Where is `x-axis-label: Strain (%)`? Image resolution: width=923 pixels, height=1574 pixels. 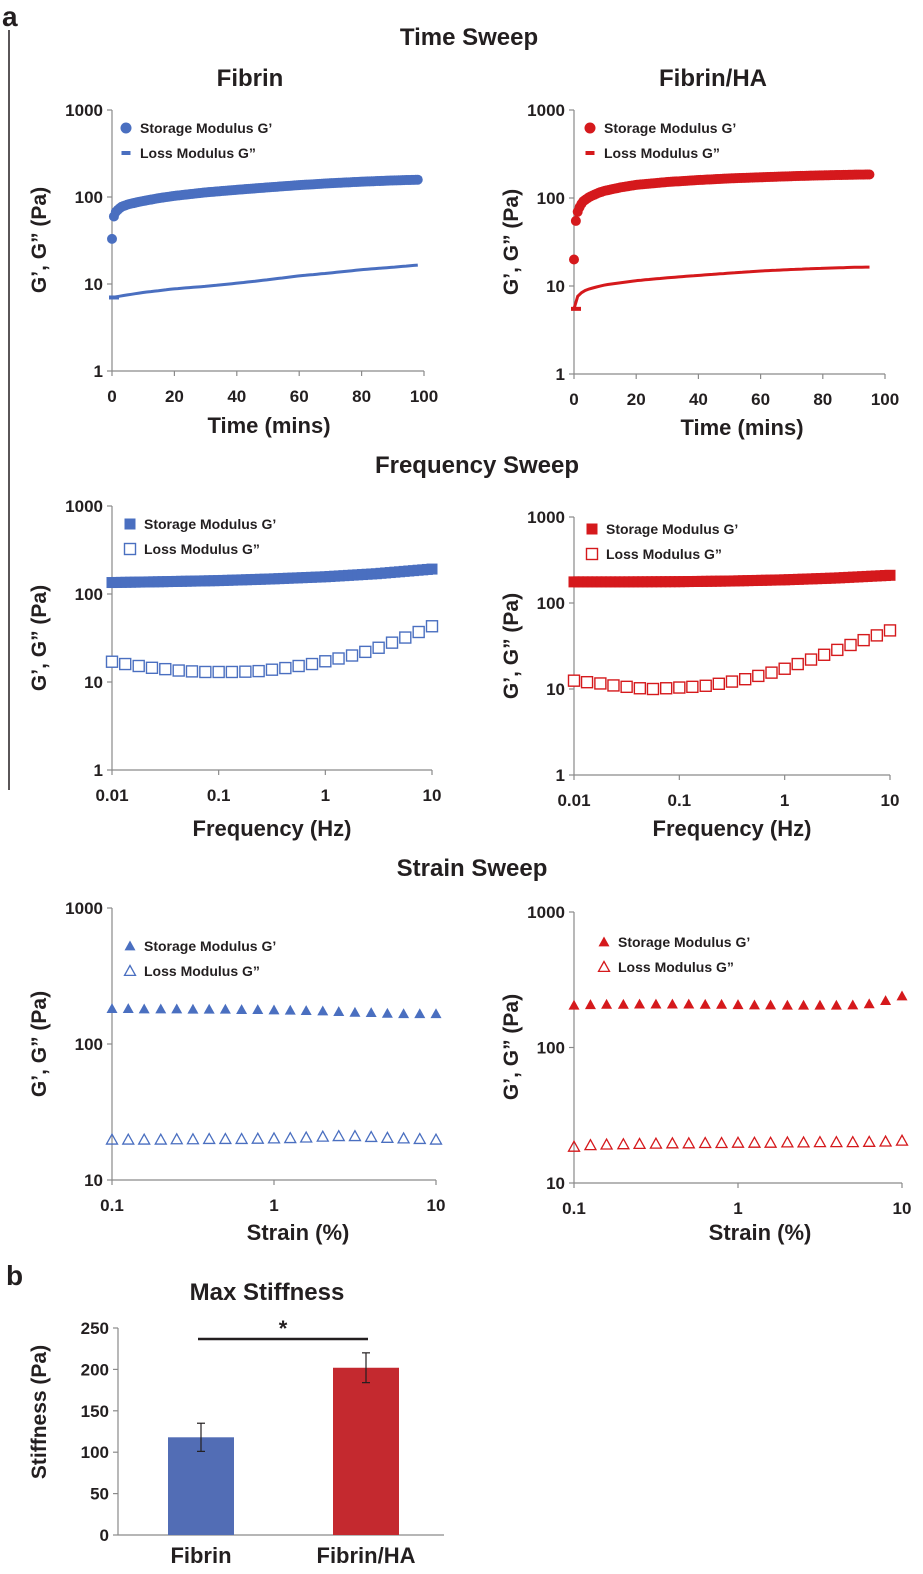
x-axis-label: Strain (%) is located at coordinates (298, 1232).